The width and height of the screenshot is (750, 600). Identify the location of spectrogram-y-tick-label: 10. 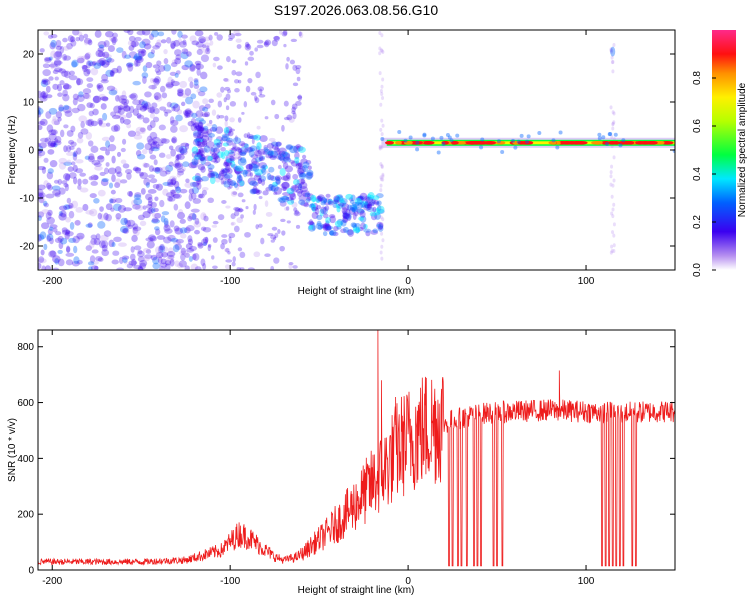
(29, 103).